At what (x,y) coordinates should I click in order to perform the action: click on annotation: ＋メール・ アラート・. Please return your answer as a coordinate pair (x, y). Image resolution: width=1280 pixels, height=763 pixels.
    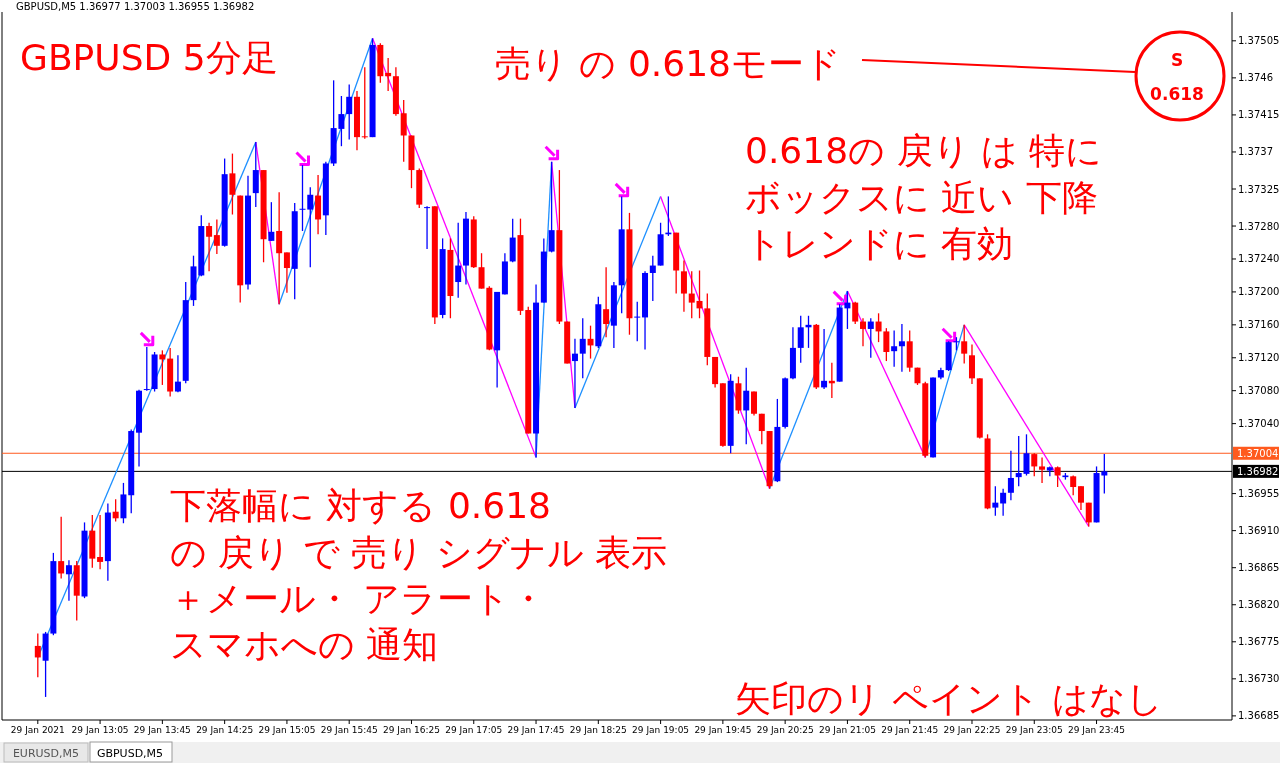
    Looking at the image, I should click on (358, 598).